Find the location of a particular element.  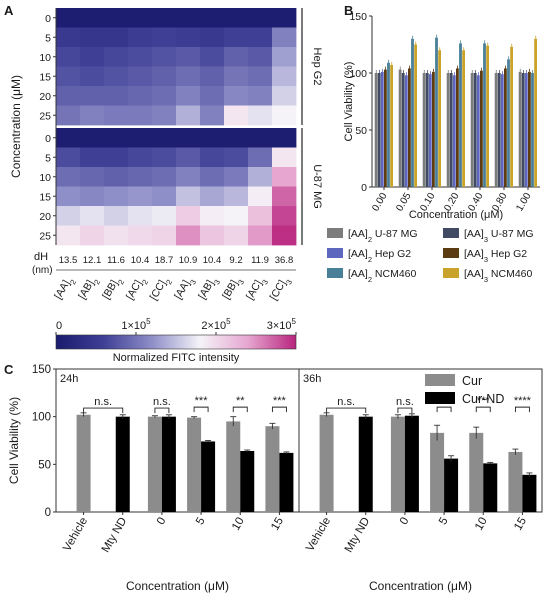

row-label: 20 is located at coordinates (45, 97).